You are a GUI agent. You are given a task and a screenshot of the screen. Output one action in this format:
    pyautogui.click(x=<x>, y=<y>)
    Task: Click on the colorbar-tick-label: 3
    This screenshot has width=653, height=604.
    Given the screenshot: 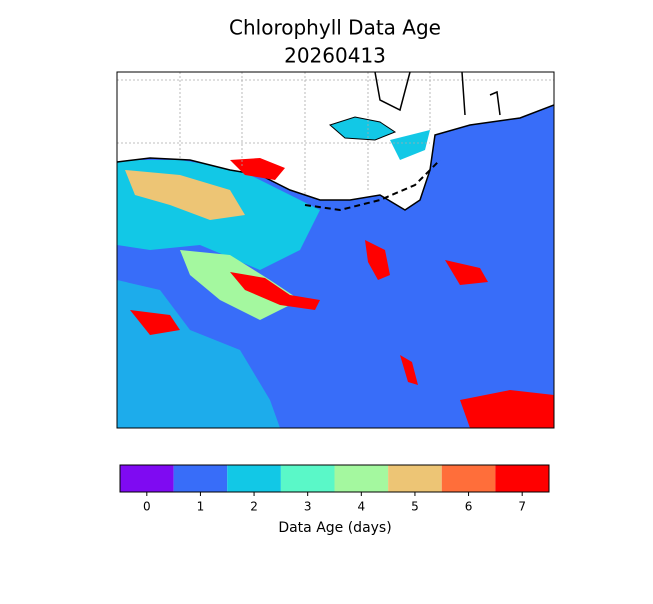 What is the action you would take?
    pyautogui.click(x=308, y=507)
    